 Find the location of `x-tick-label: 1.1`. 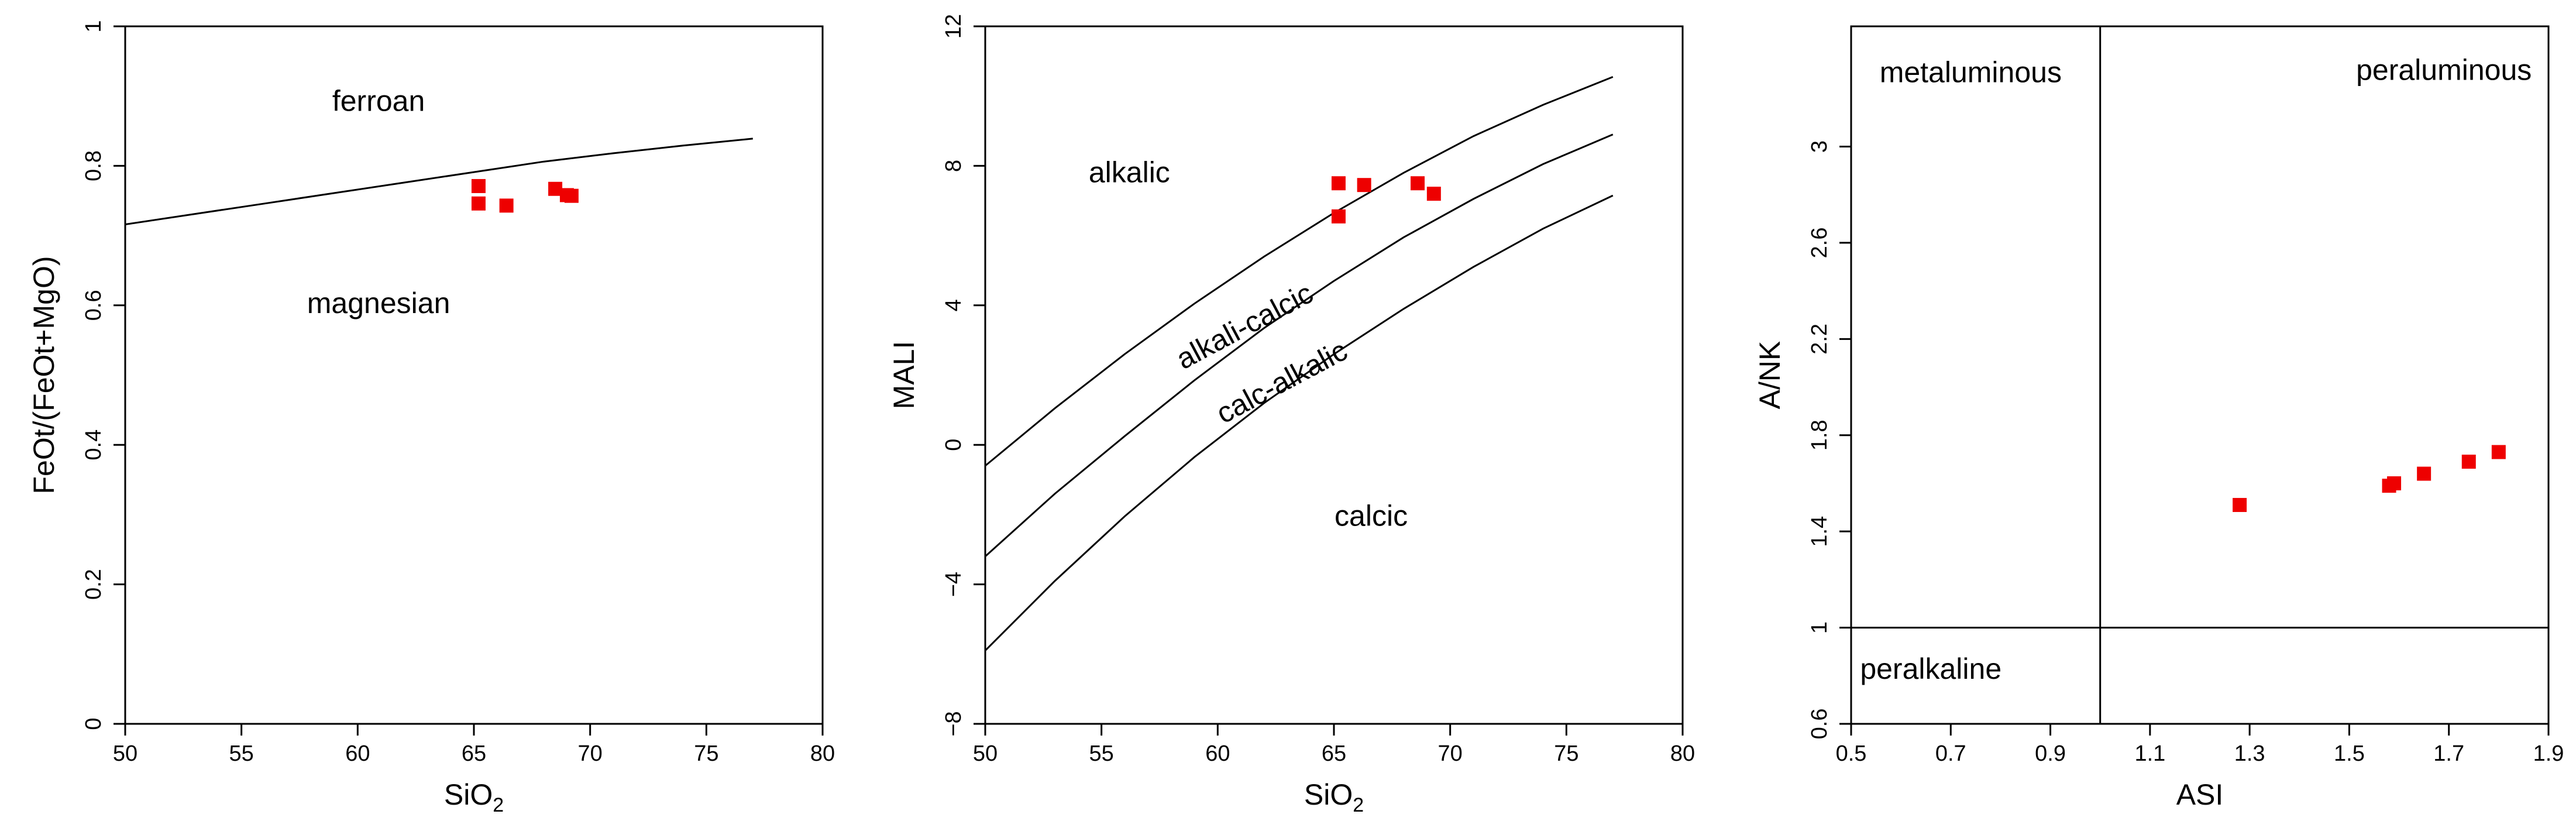

x-tick-label: 1.1 is located at coordinates (2149, 754).